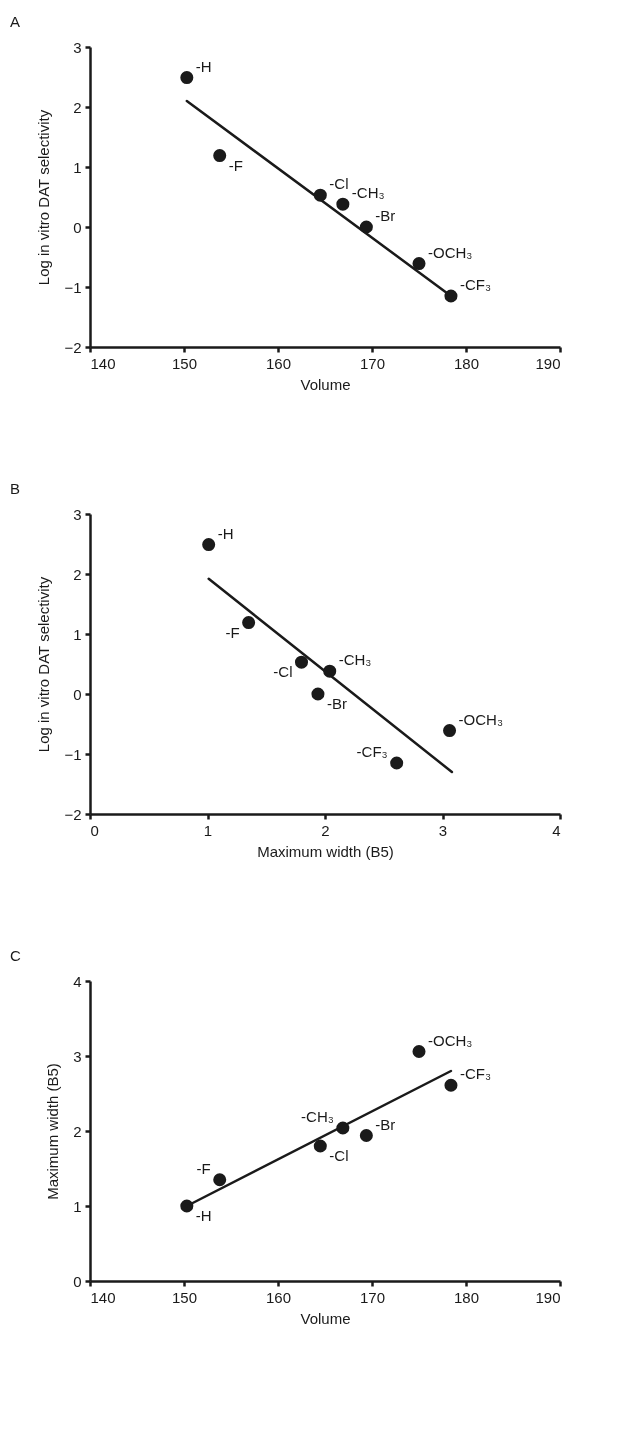 The height and width of the screenshot is (1432, 626). I want to click on y-axis-title: Maximum width (B5), so click(53, 1131).